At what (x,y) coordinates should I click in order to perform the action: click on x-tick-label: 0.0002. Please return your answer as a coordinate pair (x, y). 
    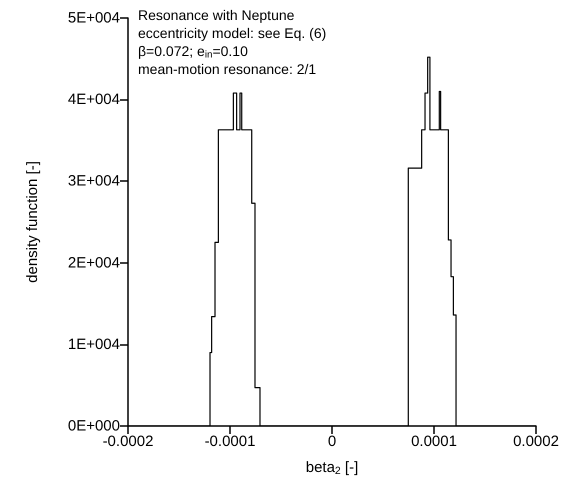
    Looking at the image, I should click on (536, 441).